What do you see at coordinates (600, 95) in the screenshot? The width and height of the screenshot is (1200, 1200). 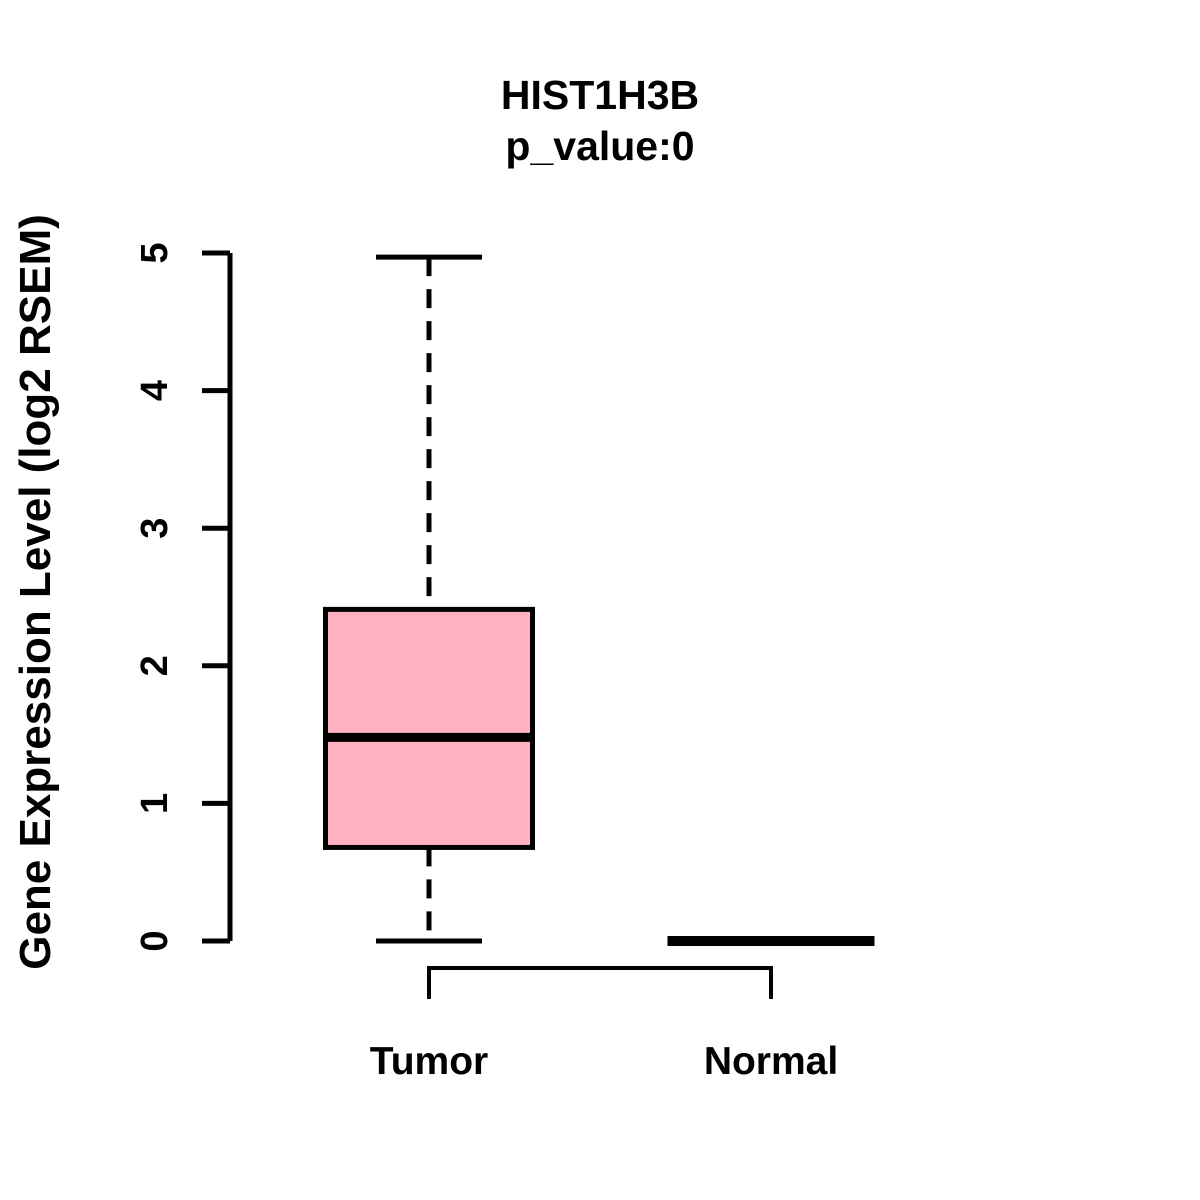 I see `chart-title-gene: HIST1H3B` at bounding box center [600, 95].